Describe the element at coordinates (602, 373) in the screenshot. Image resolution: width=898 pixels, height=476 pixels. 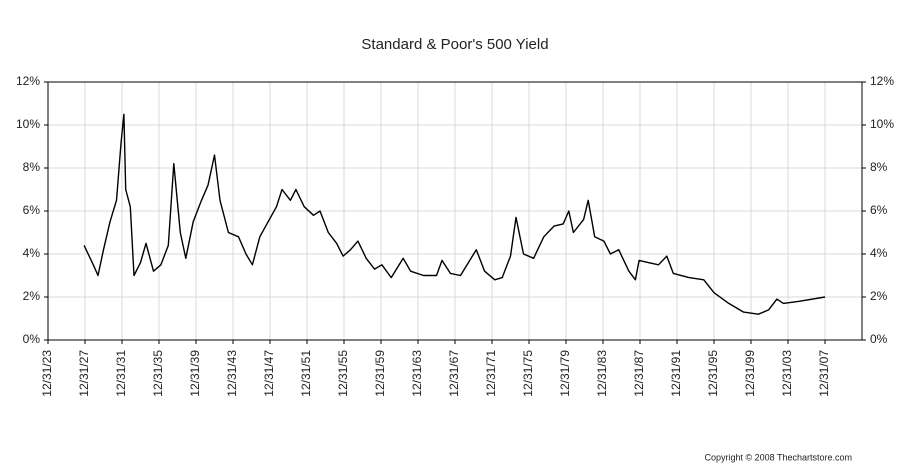
I see `x-tick-label: 12/31/83` at that location.